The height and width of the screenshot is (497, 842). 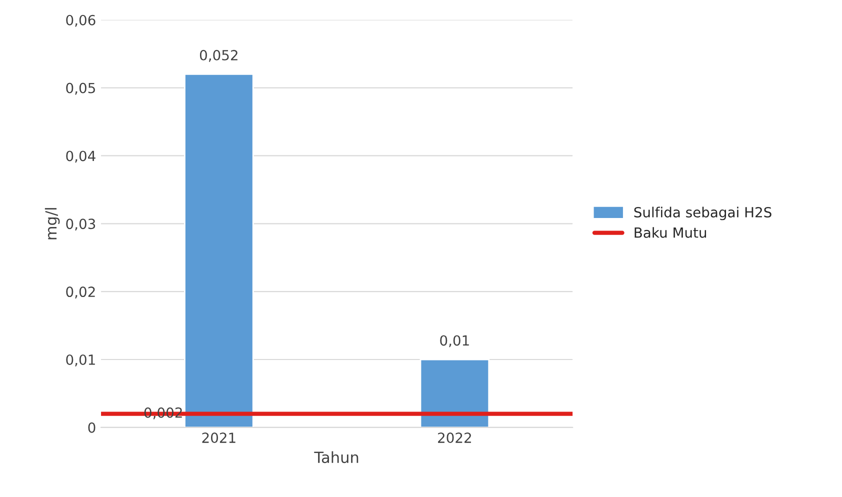 I want to click on x-tick-label: 2021, so click(x=219, y=438).